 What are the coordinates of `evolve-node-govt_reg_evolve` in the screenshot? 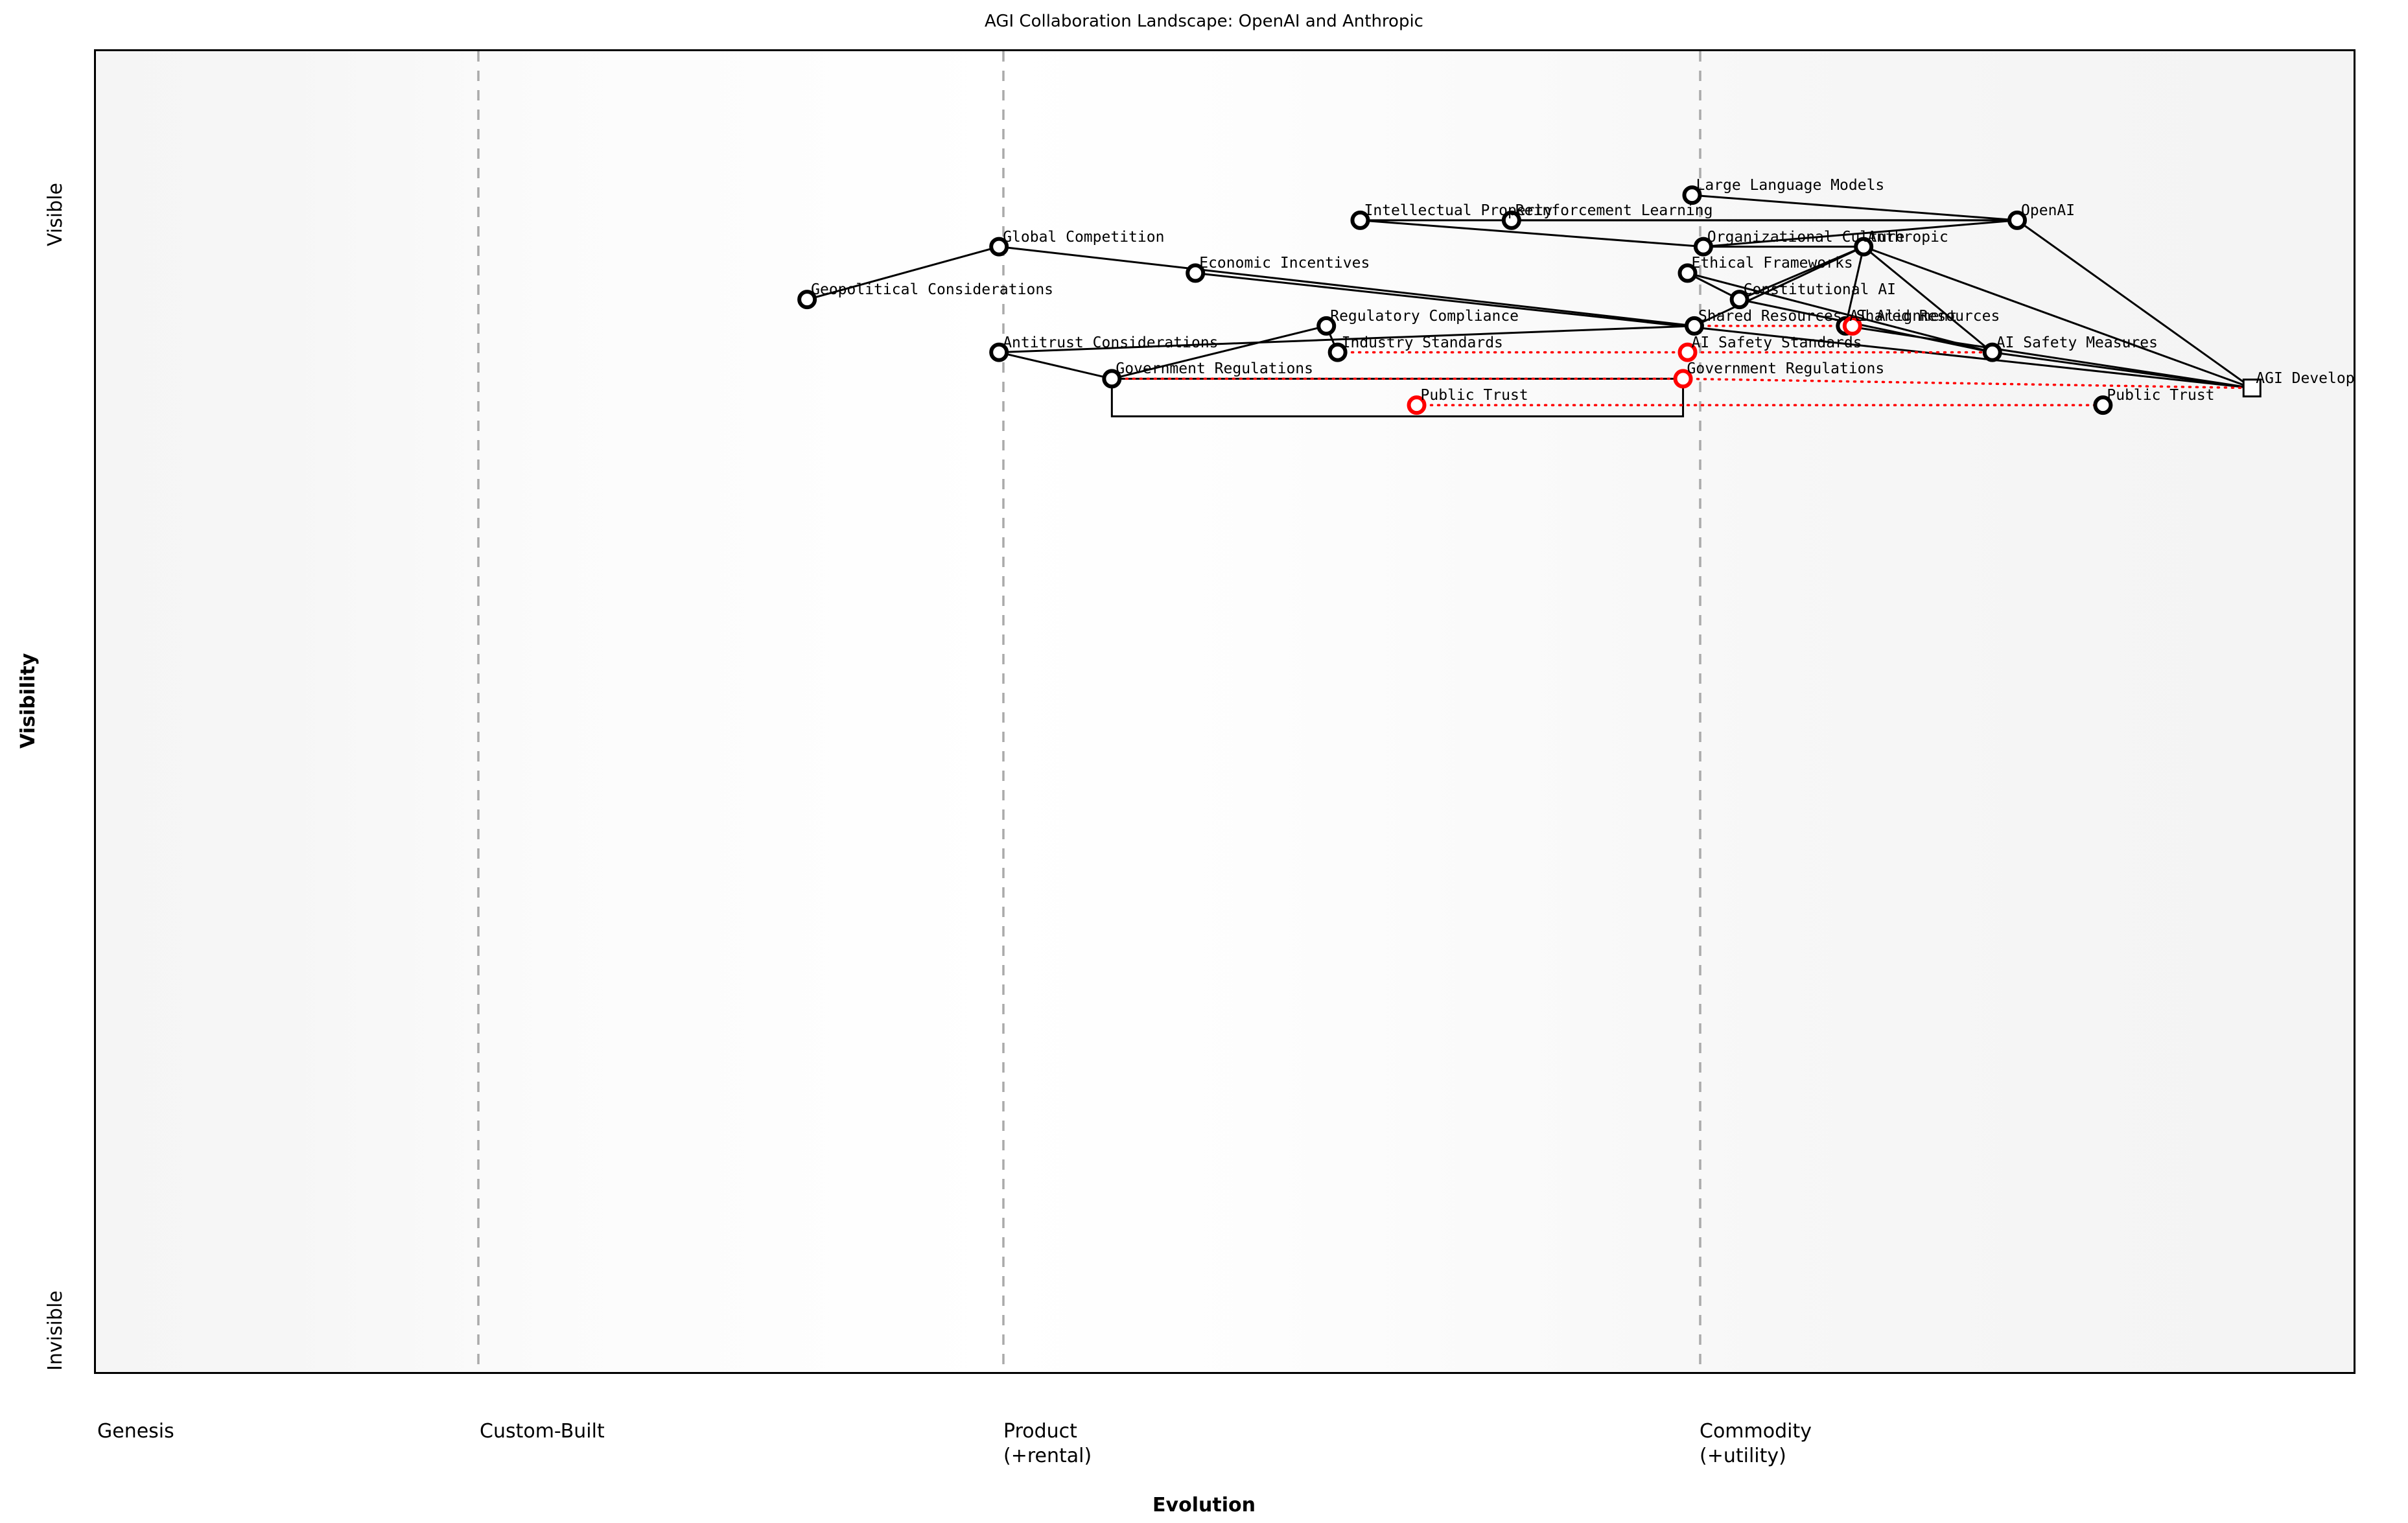 It's located at (1683, 379).